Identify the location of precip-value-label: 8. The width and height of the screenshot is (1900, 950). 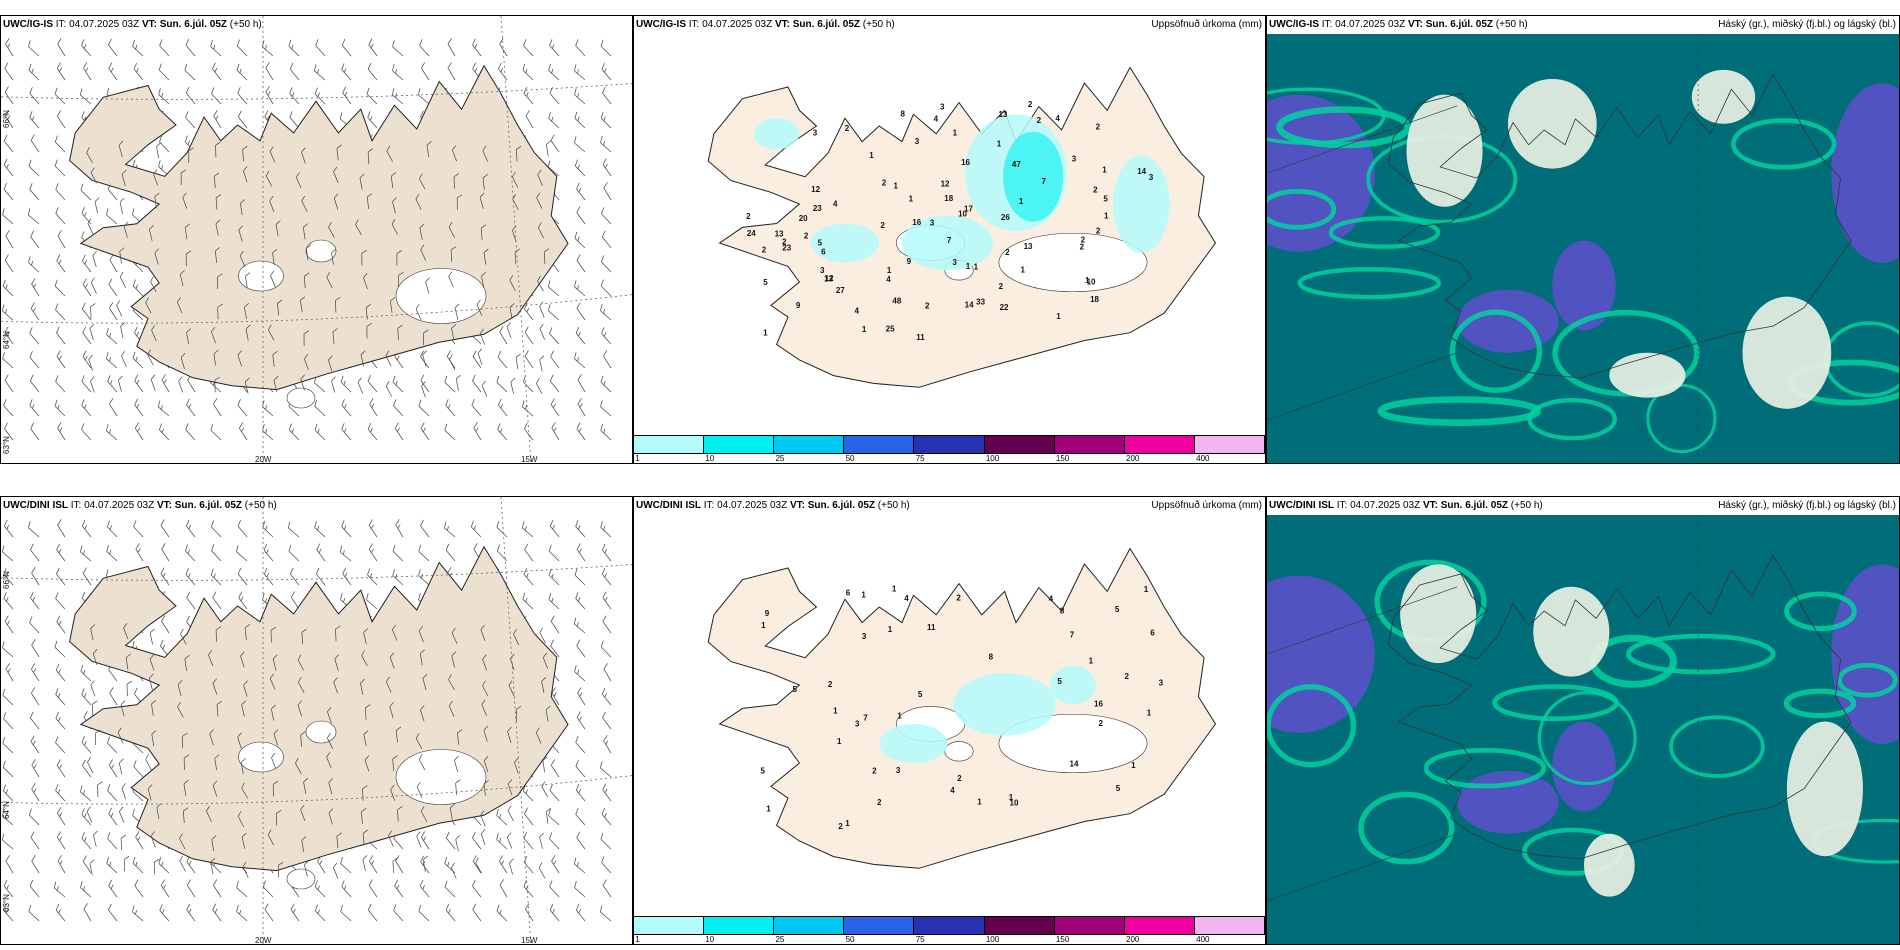
(1062, 611).